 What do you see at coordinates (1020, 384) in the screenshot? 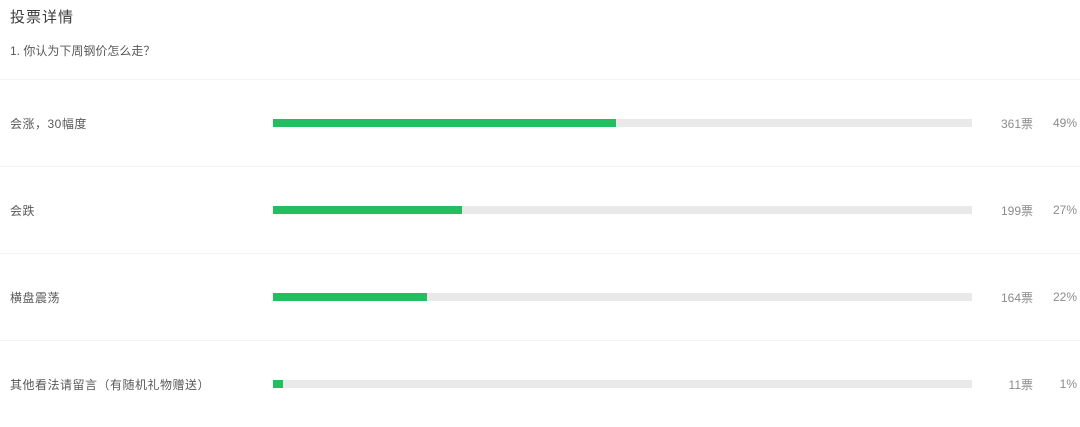
I see `vote-count: 11票` at bounding box center [1020, 384].